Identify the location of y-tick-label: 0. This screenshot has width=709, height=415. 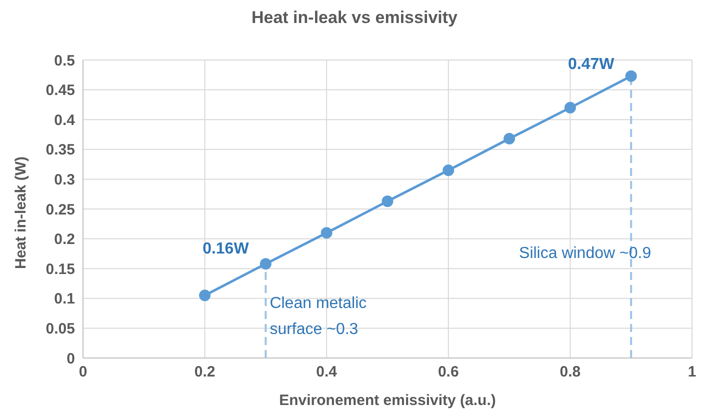
(70, 359).